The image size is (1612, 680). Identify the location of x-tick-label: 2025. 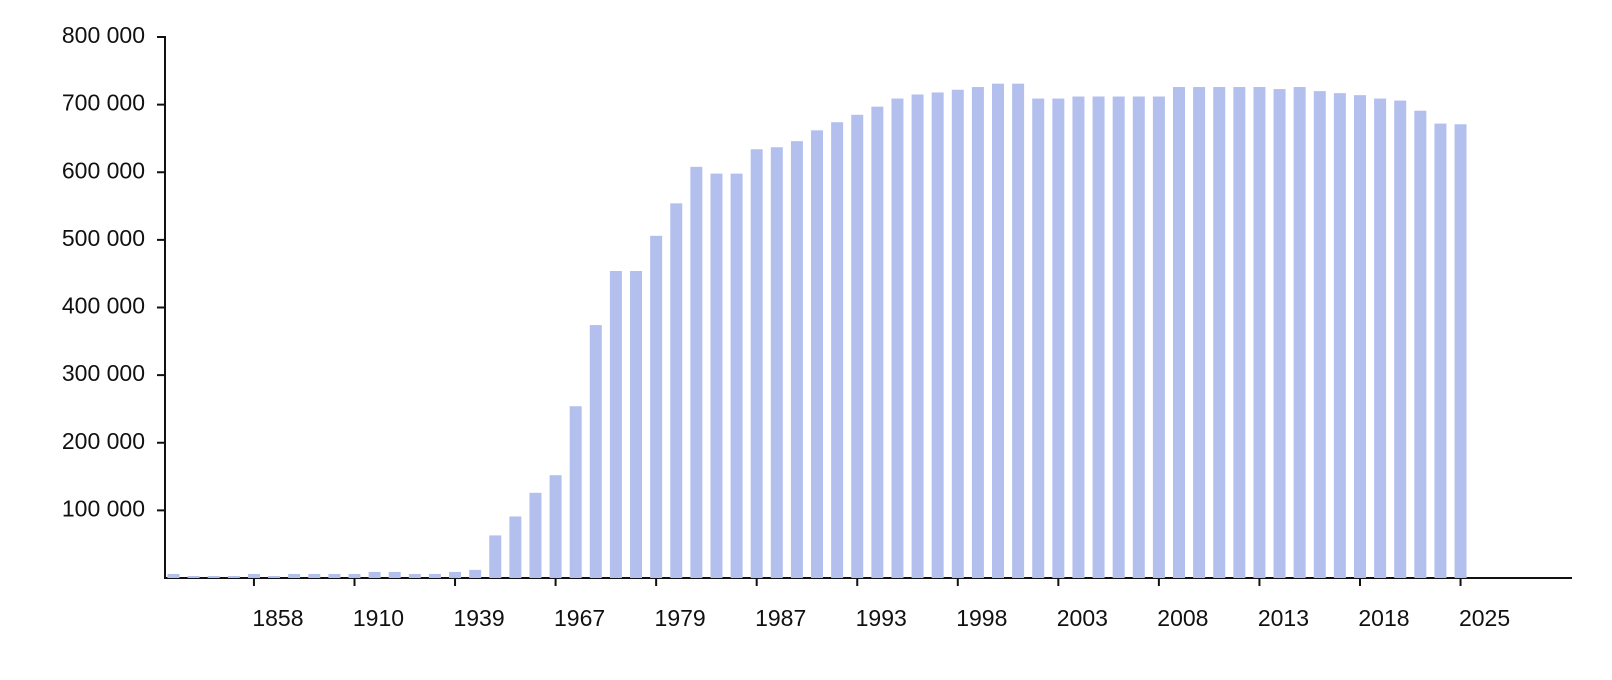
(1484, 618).